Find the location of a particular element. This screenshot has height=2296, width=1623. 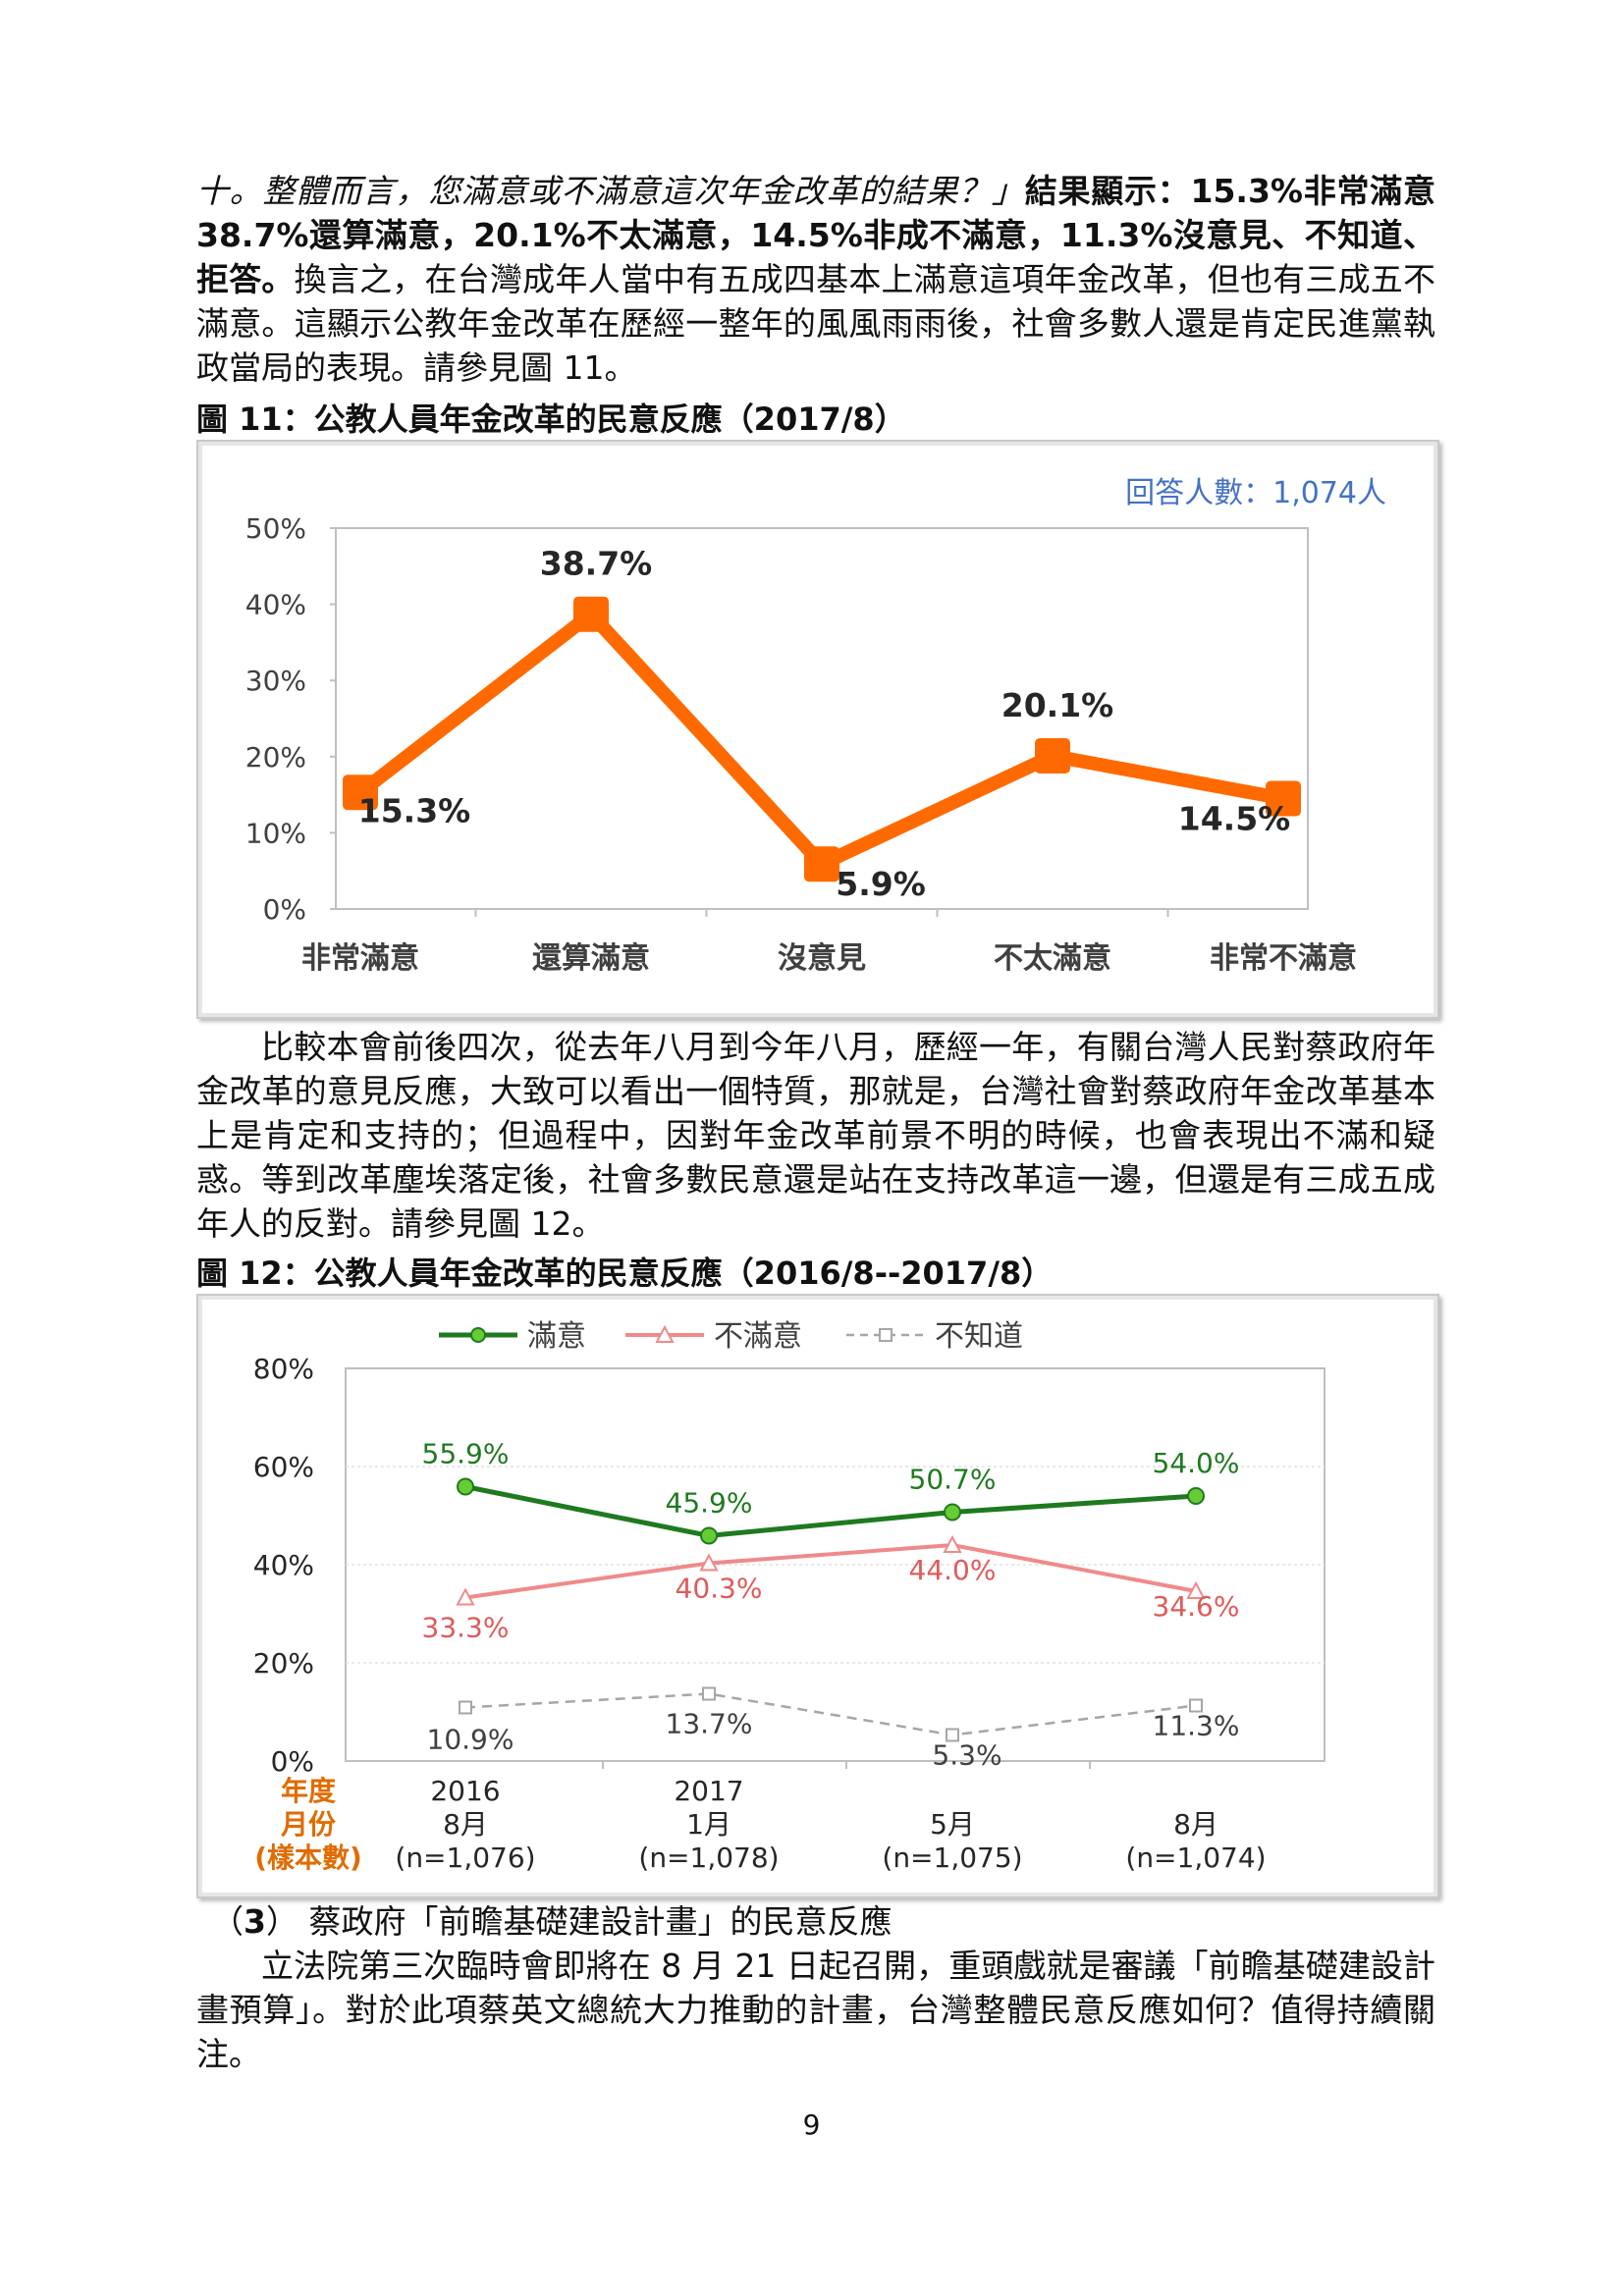

x-month-label: 5月 is located at coordinates (952, 1825).